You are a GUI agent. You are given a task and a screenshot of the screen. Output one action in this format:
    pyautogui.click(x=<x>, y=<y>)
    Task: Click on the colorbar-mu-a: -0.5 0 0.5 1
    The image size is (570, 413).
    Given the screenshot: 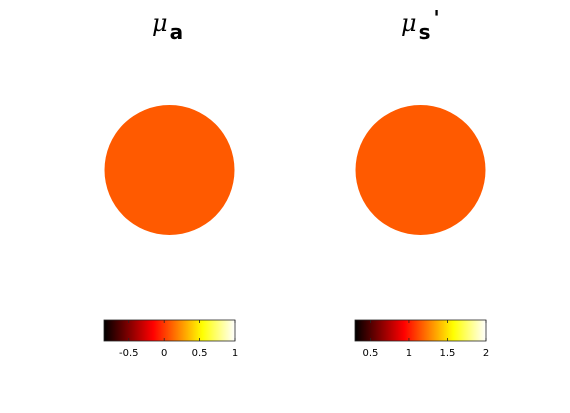 What is the action you would take?
    pyautogui.click(x=170, y=339)
    